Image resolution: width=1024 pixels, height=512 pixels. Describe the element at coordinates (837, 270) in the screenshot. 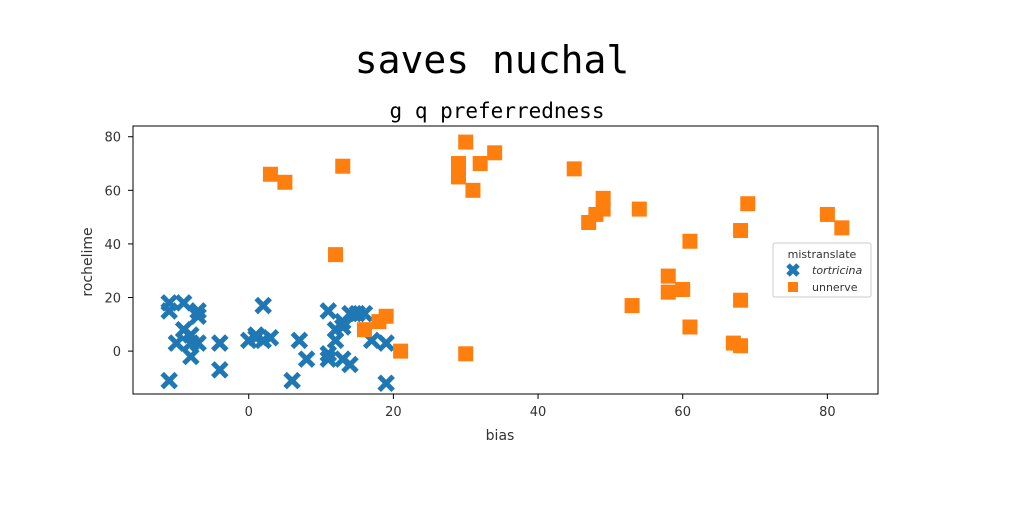

I see `legend-label: tortricina` at that location.